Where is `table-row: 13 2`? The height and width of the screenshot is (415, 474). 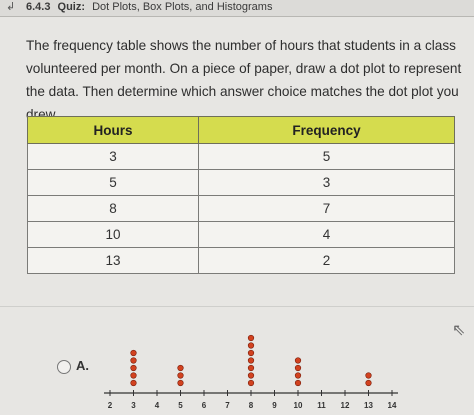 table-row: 13 2 is located at coordinates (241, 260).